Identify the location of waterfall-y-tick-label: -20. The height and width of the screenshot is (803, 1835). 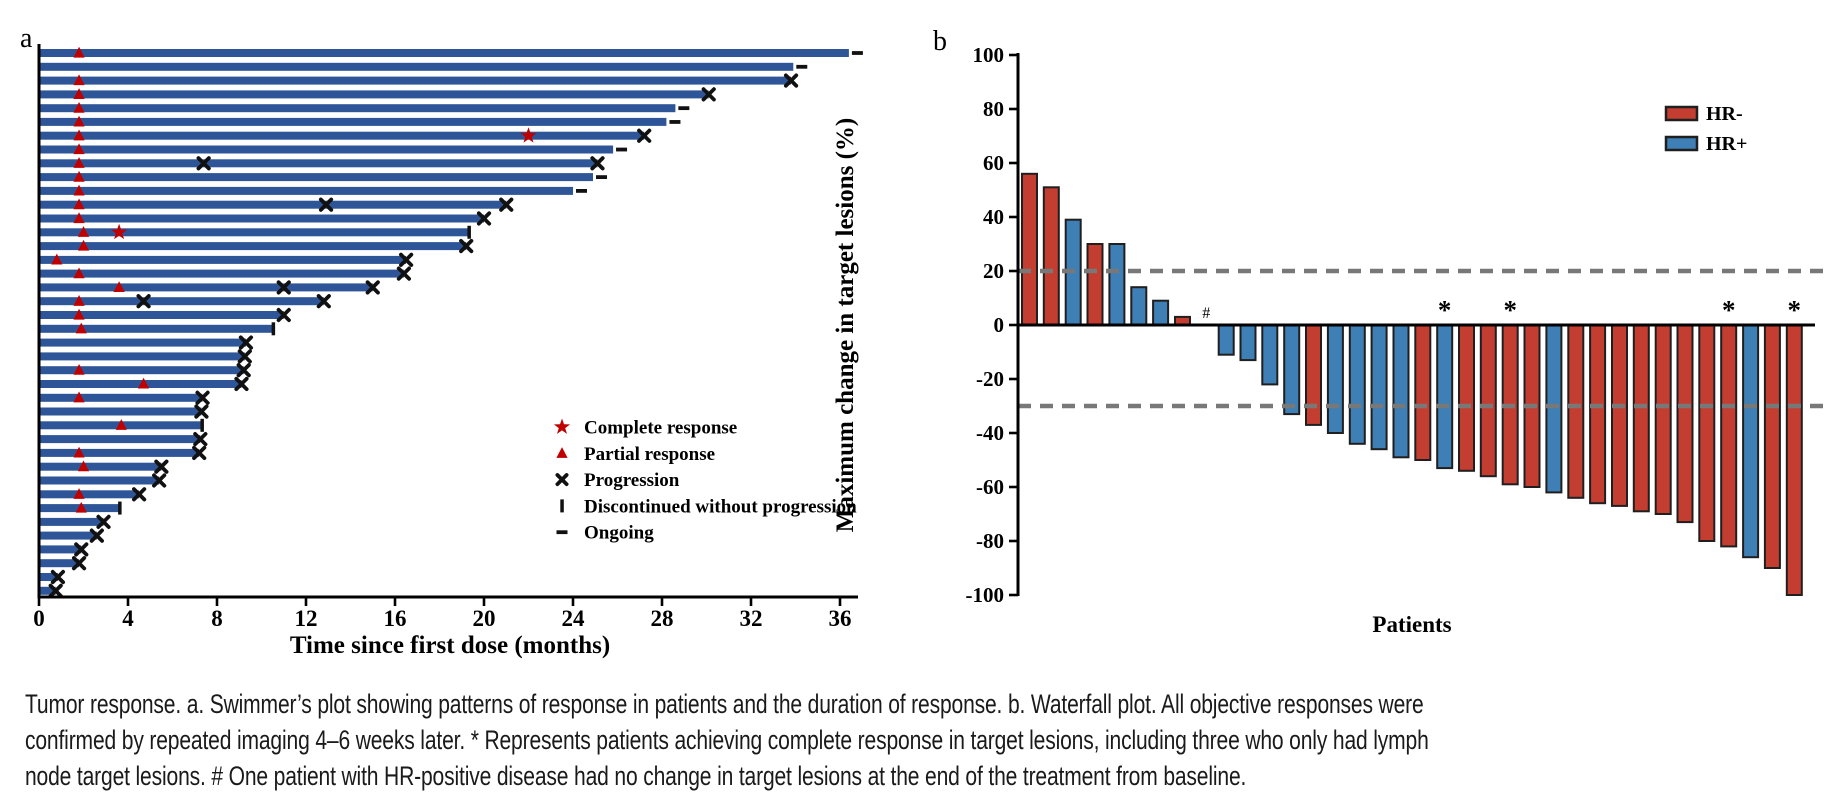
(990, 379).